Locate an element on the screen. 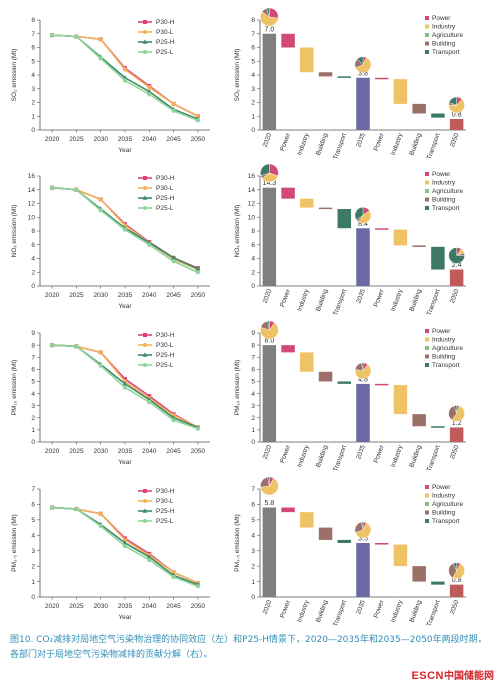 The height and width of the screenshot is (685, 500). y-axis-label: NOₓ emission (Mt) is located at coordinates (237, 231).